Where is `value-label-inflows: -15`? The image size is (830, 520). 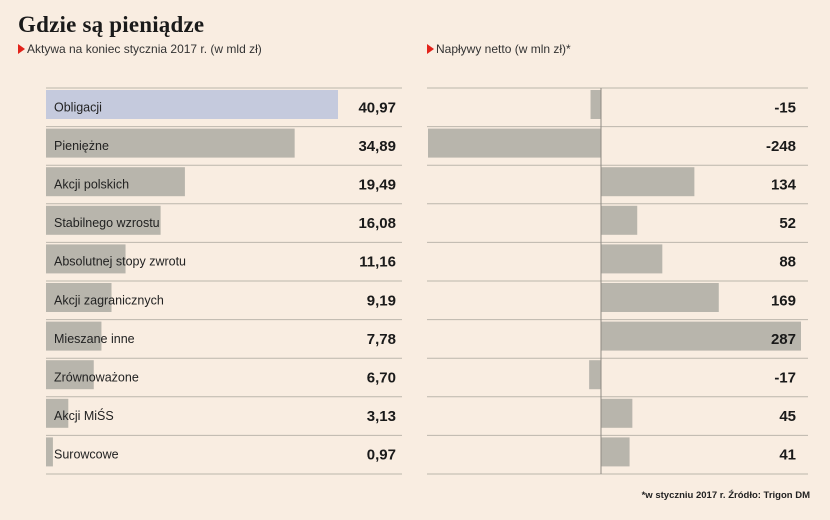
value-label-inflows: -15 is located at coordinates (785, 107).